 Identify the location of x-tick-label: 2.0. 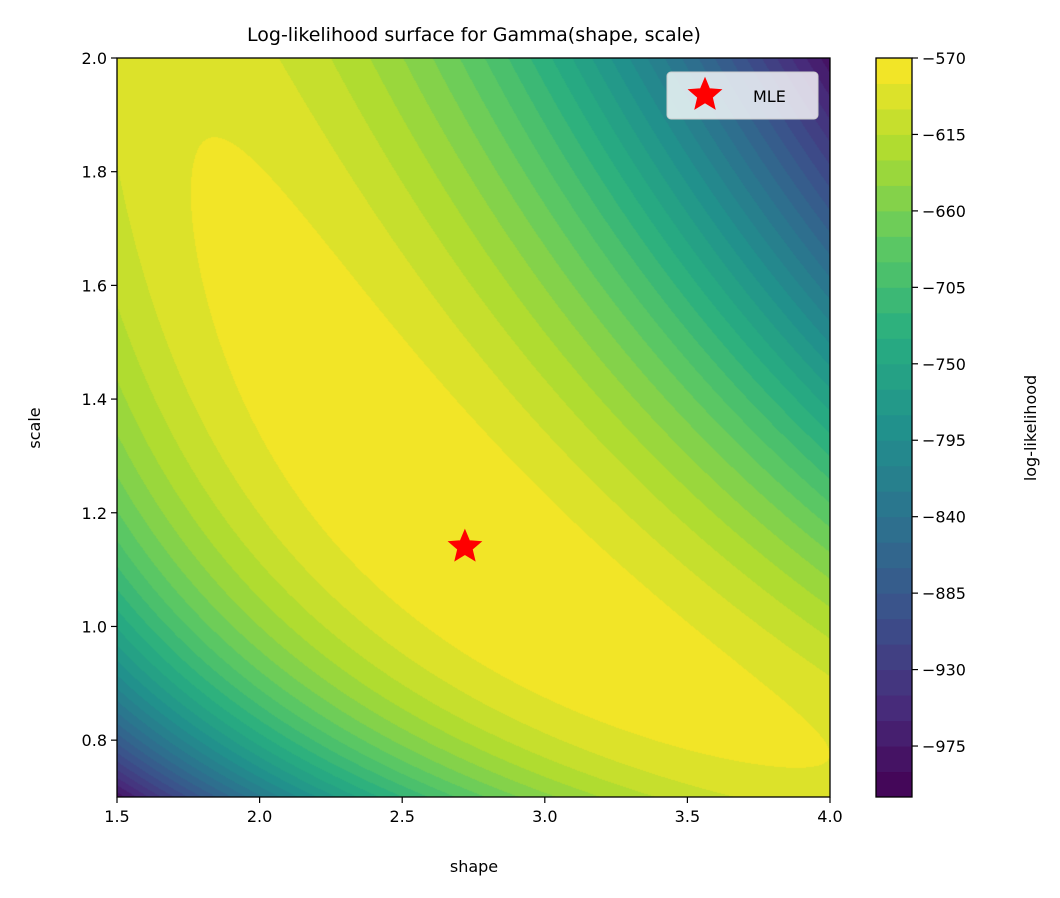
(259, 816).